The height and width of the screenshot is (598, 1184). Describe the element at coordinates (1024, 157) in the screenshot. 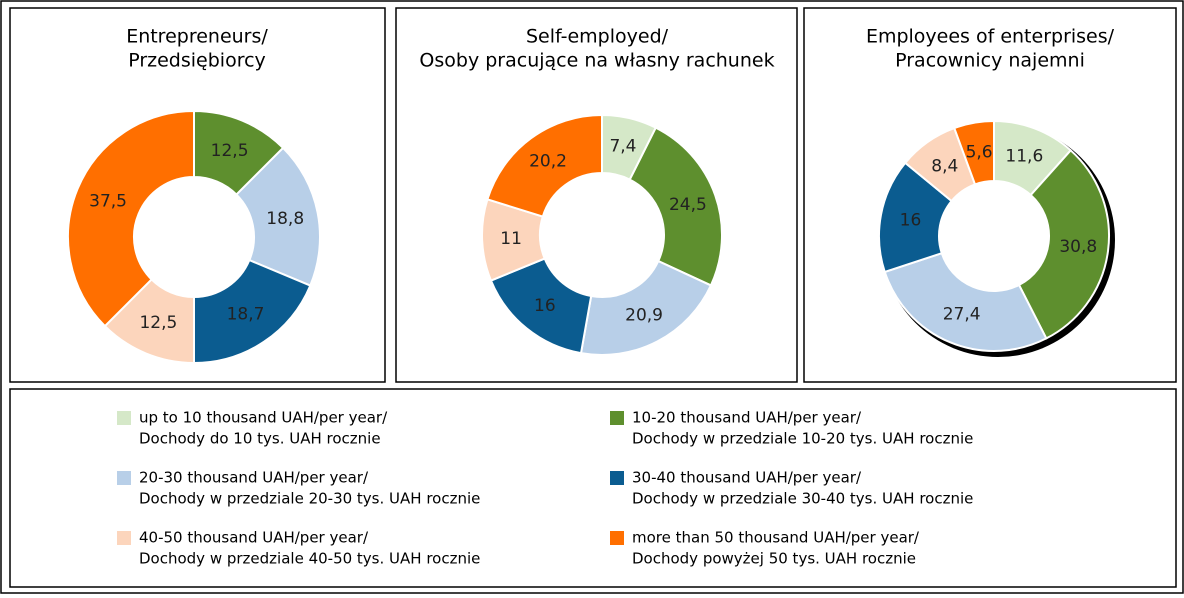

I see `data-label: 11,6` at that location.